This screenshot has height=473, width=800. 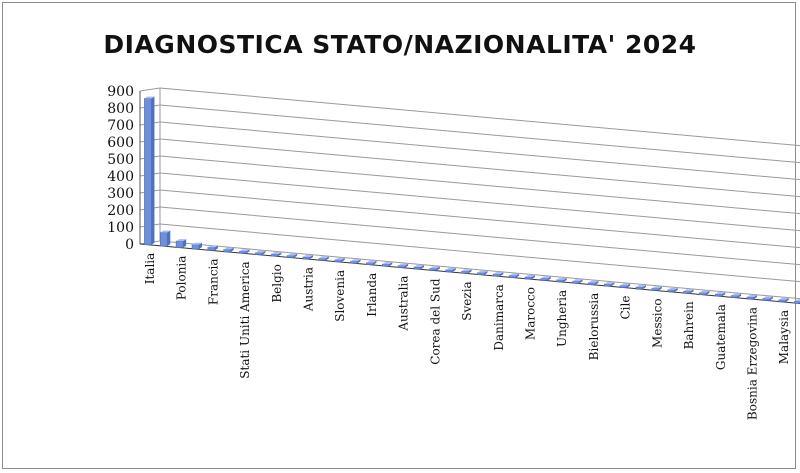 I want to click on x-axis, so click(x=469, y=273).